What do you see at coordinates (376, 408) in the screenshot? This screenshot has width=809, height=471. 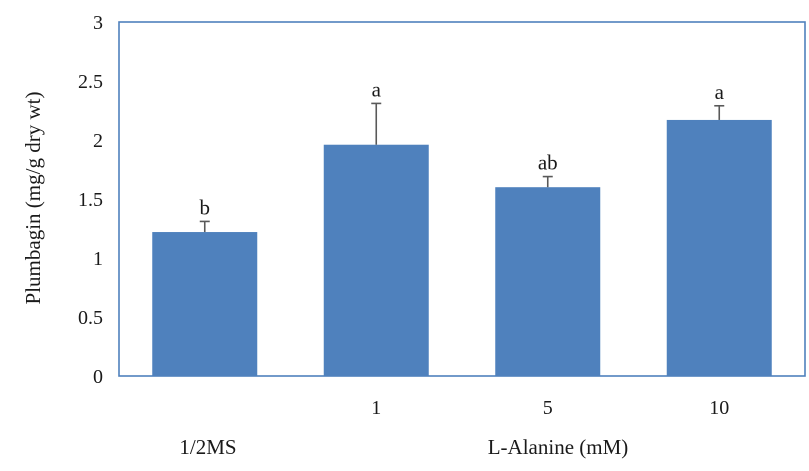 I see `x-tick-label: 1` at bounding box center [376, 408].